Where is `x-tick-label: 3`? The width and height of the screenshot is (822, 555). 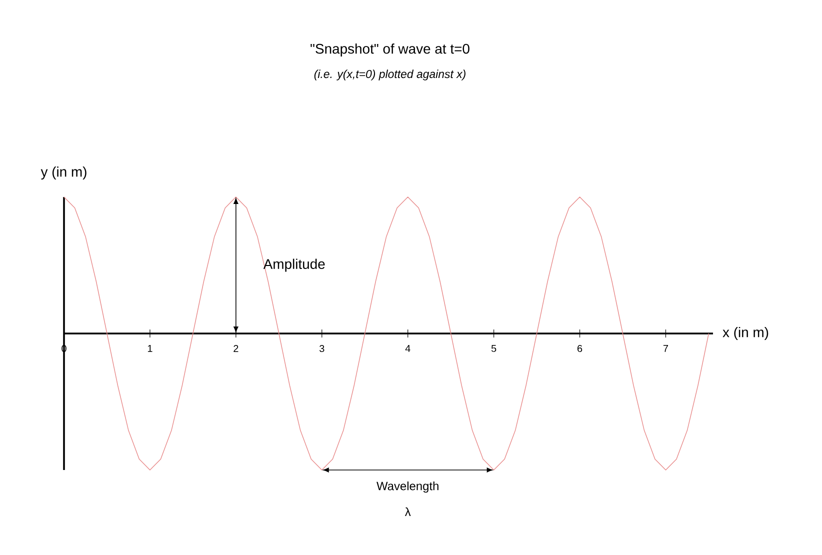 x-tick-label: 3 is located at coordinates (321, 348).